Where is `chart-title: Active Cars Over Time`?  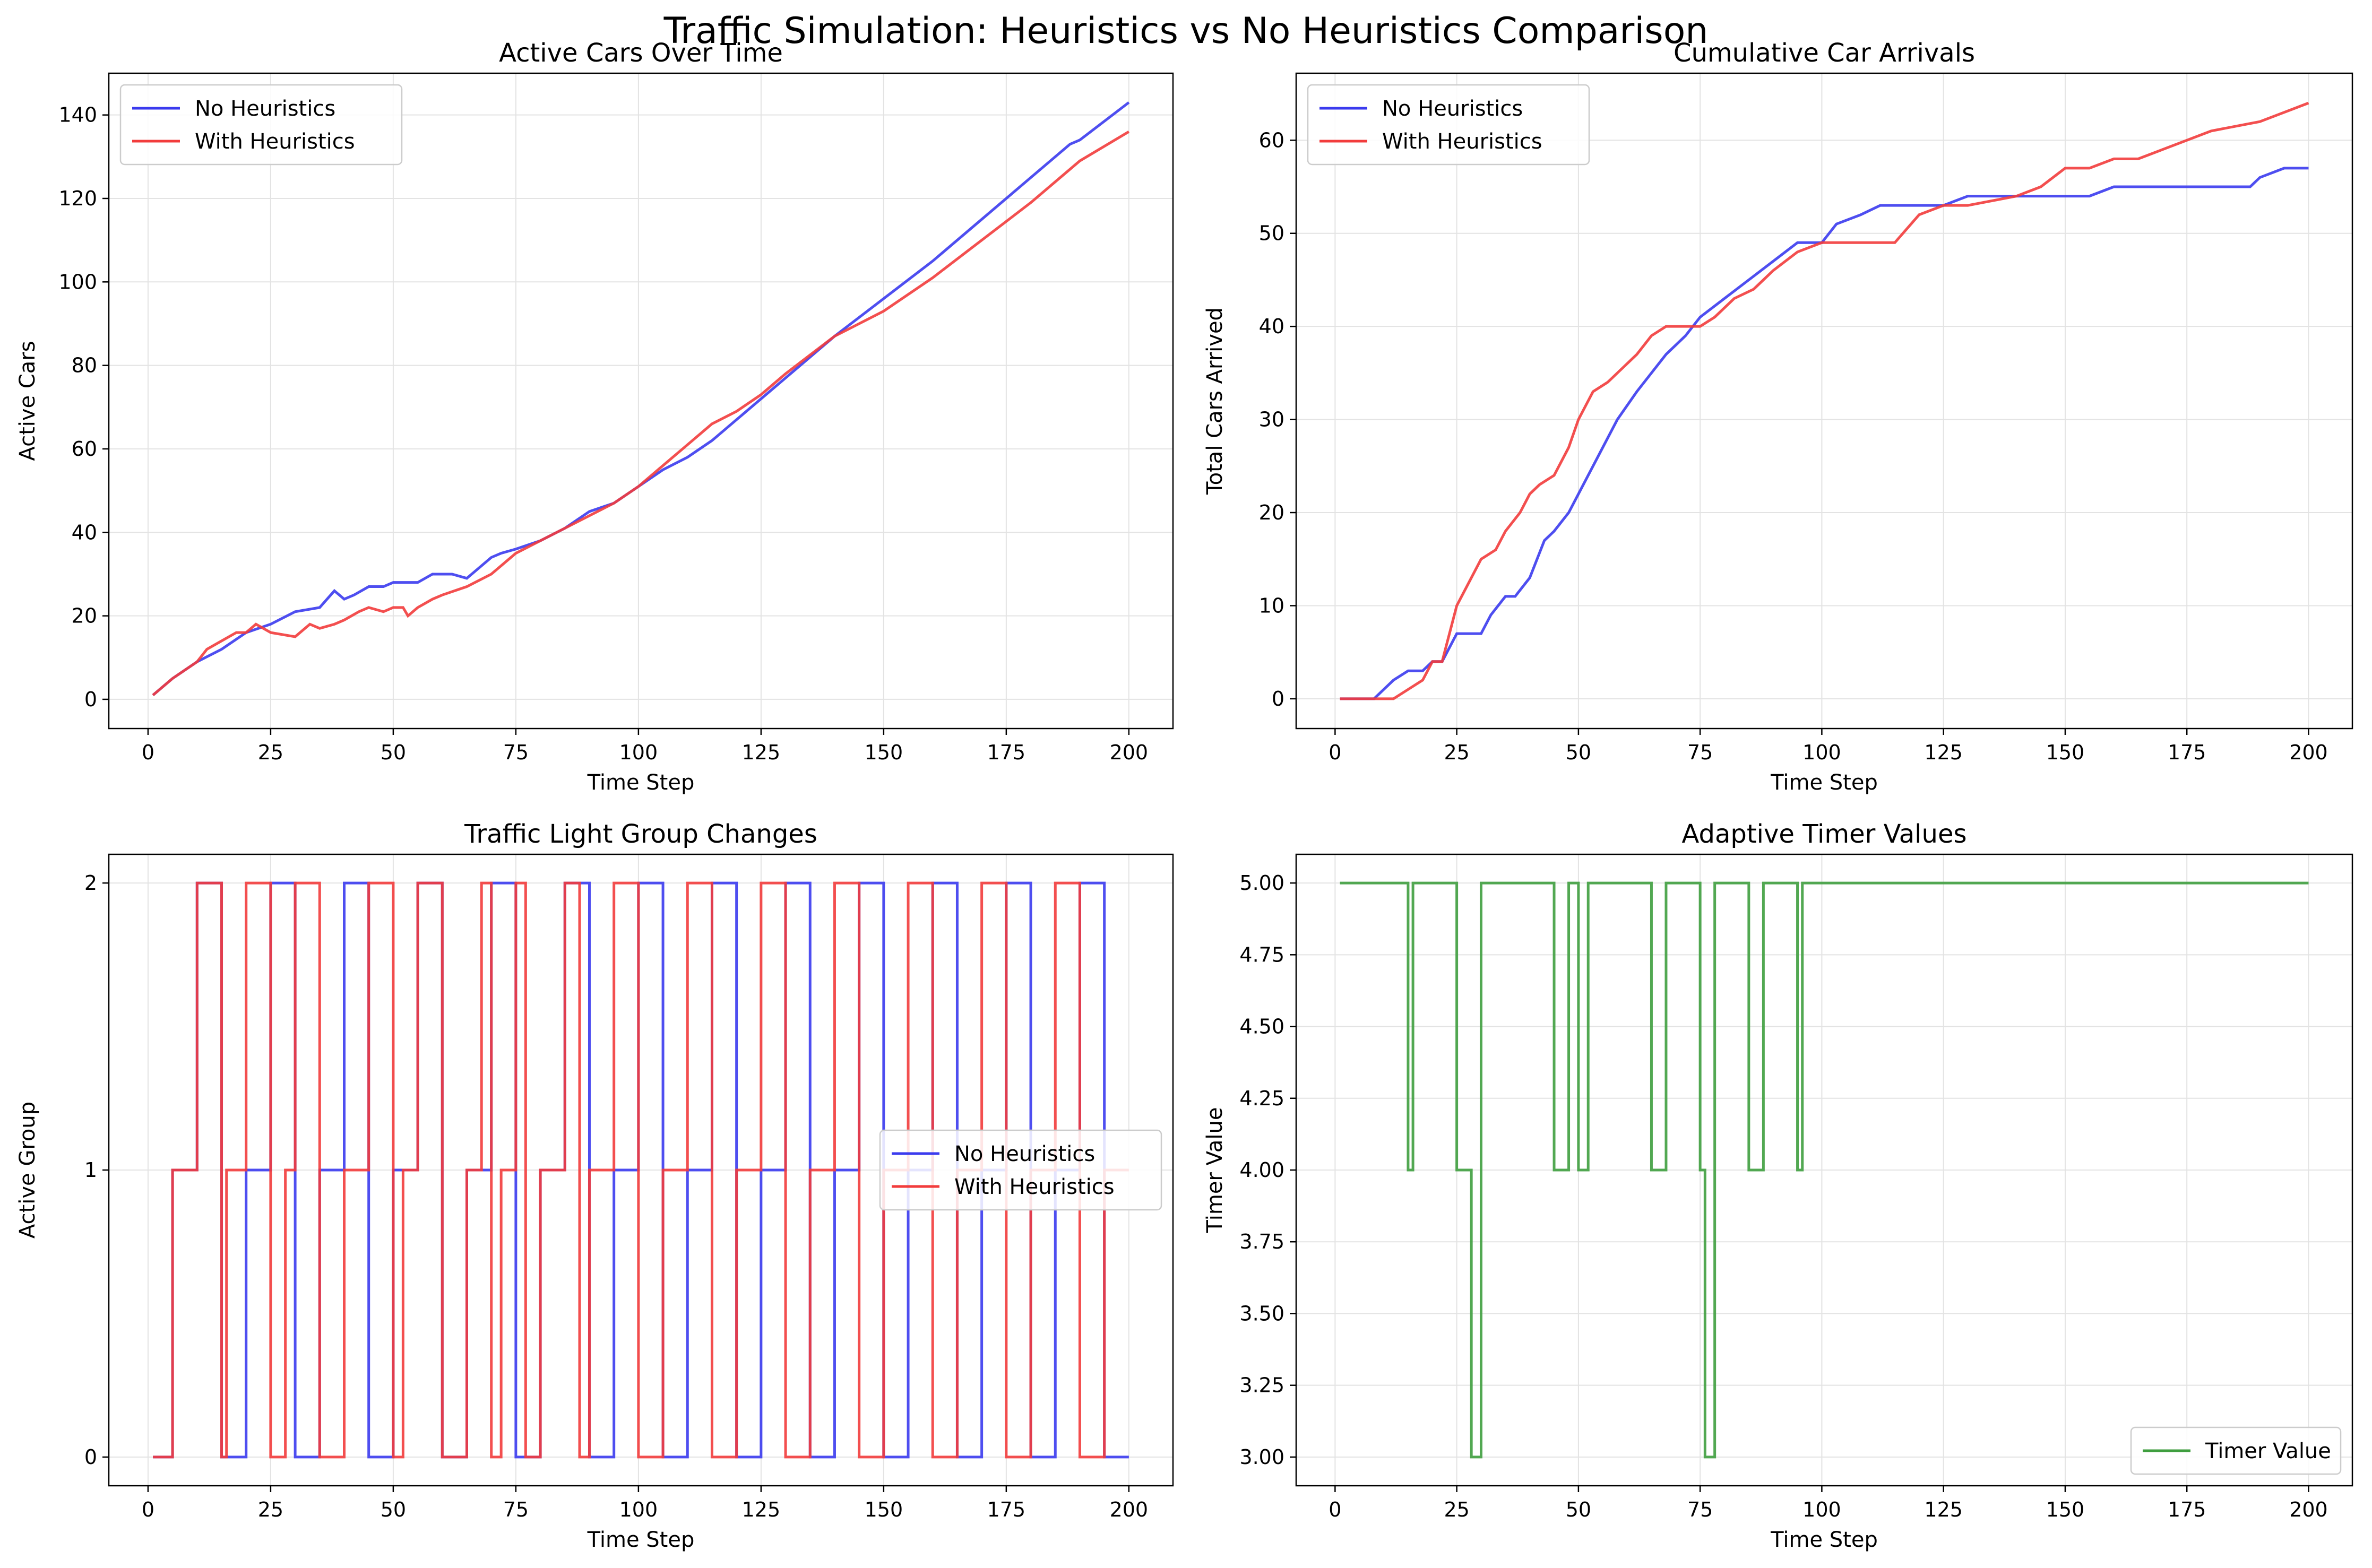
chart-title: Active Cars Over Time is located at coordinates (641, 53).